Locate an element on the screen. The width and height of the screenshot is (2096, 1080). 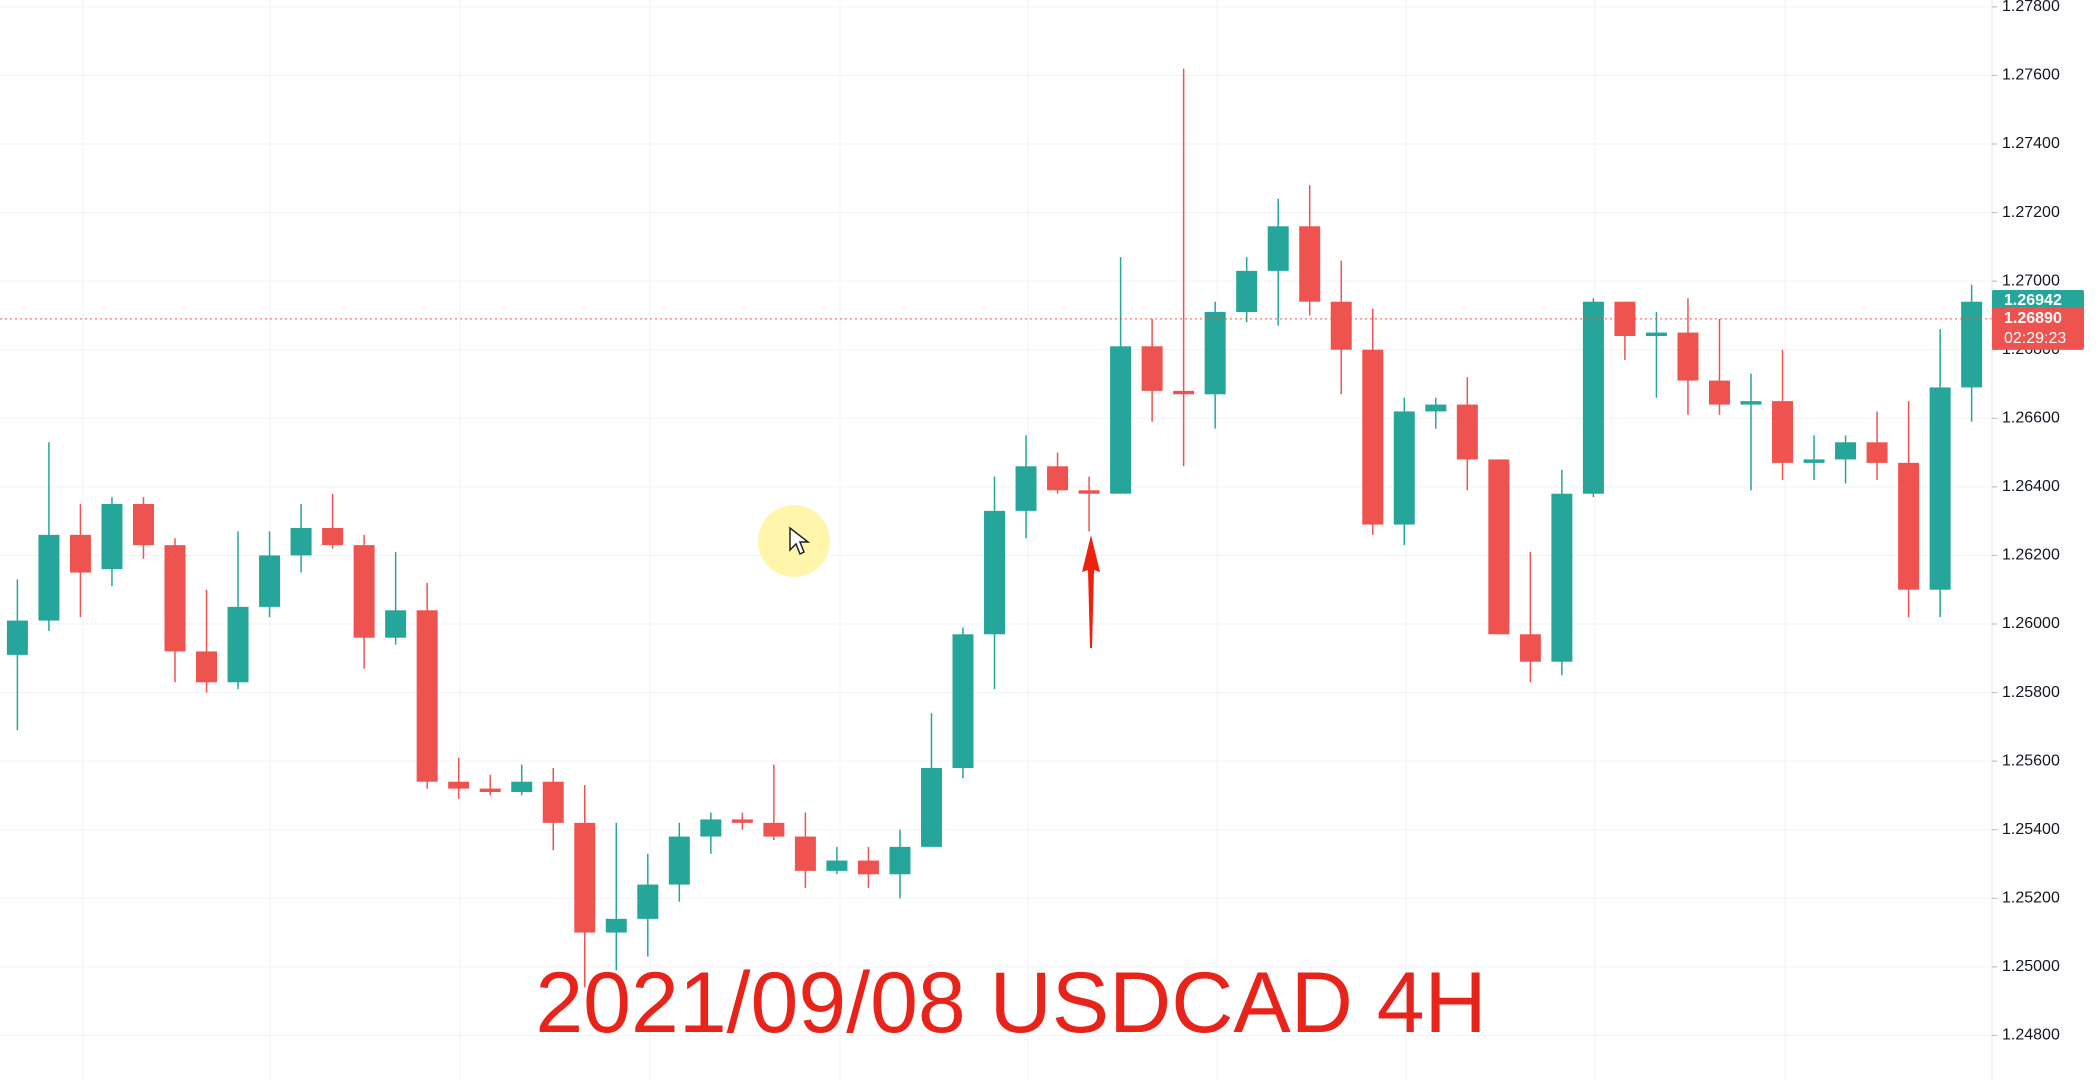
y-tick-label: 1.27400 is located at coordinates (2031, 143).